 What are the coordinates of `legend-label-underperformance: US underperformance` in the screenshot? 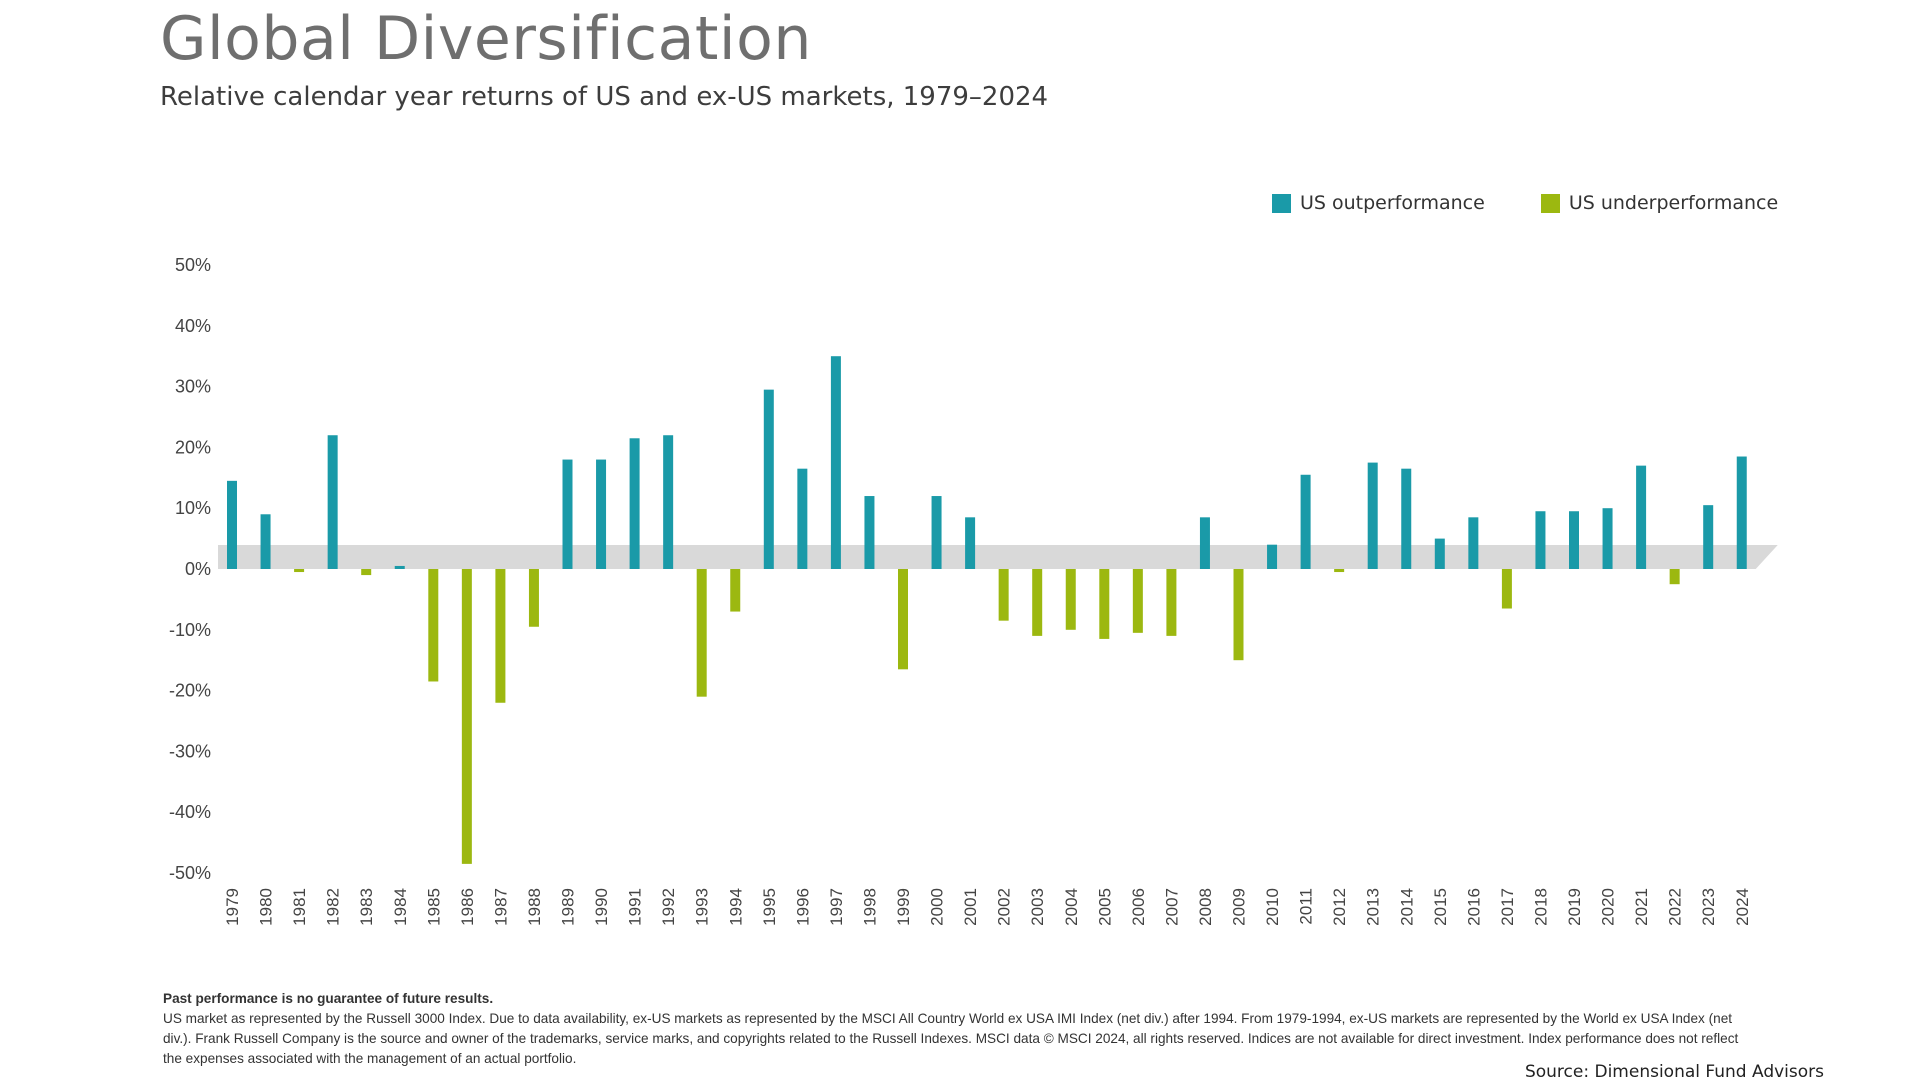 It's located at (1673, 203).